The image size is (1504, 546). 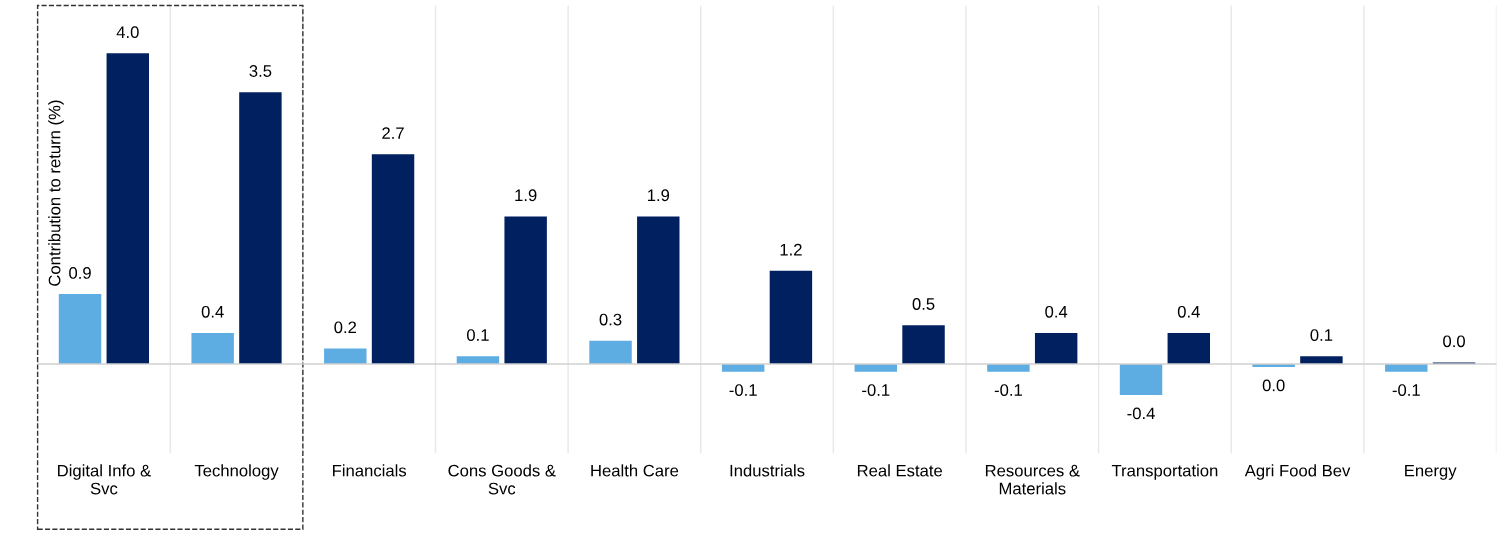 I want to click on data-label: 0.5, so click(x=923, y=304).